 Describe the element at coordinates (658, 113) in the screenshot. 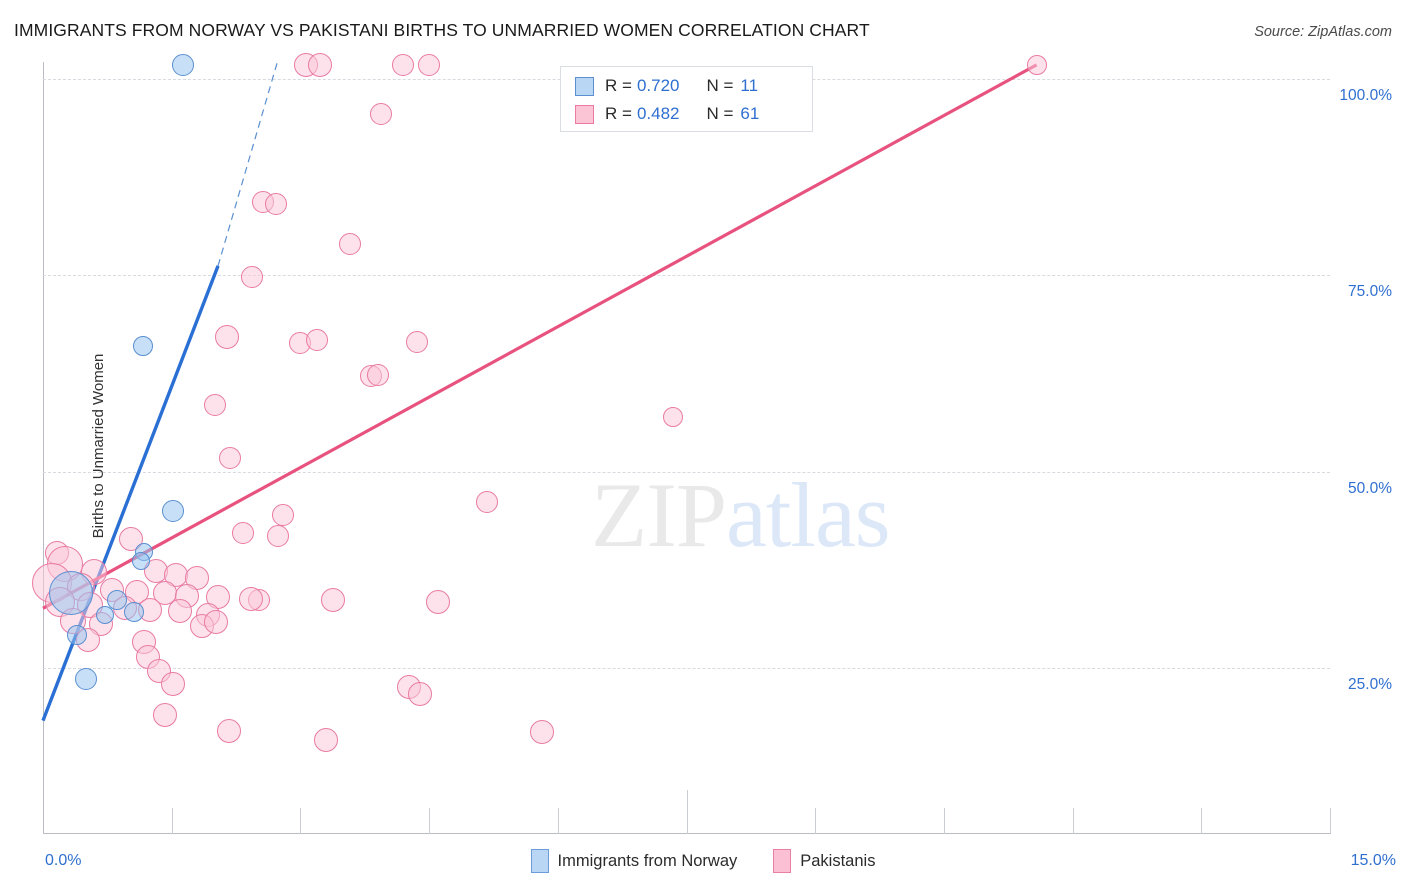

I see `r-value: 0.482` at that location.